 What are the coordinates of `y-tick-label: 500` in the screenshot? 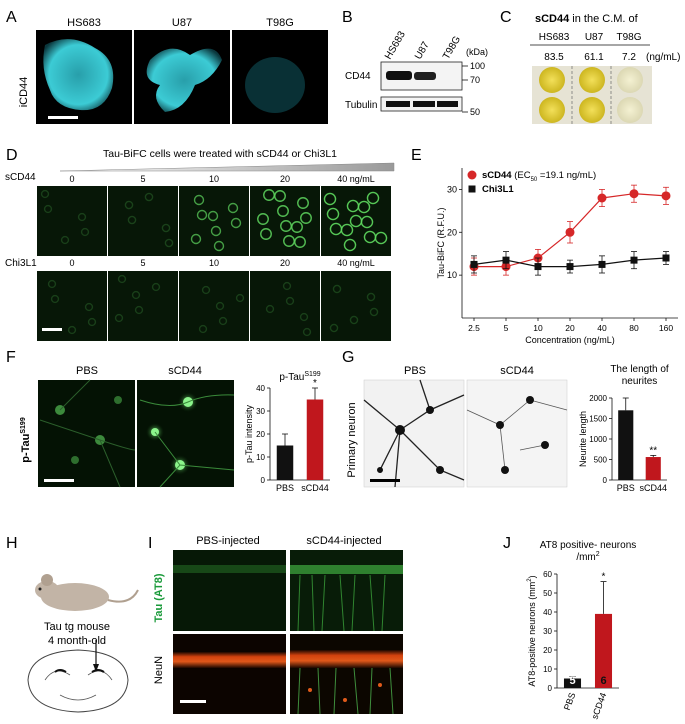 It's located at (601, 460).